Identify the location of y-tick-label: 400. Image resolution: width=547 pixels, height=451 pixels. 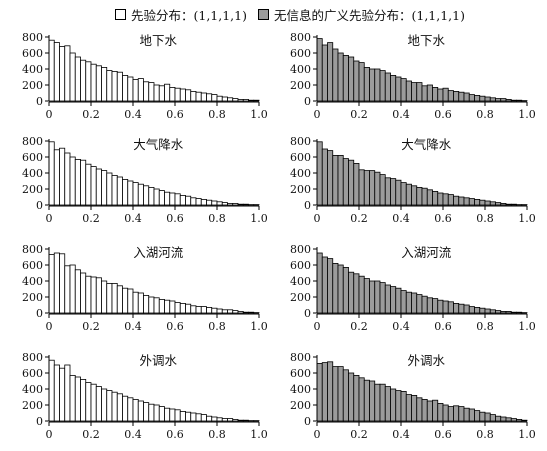
(300, 173).